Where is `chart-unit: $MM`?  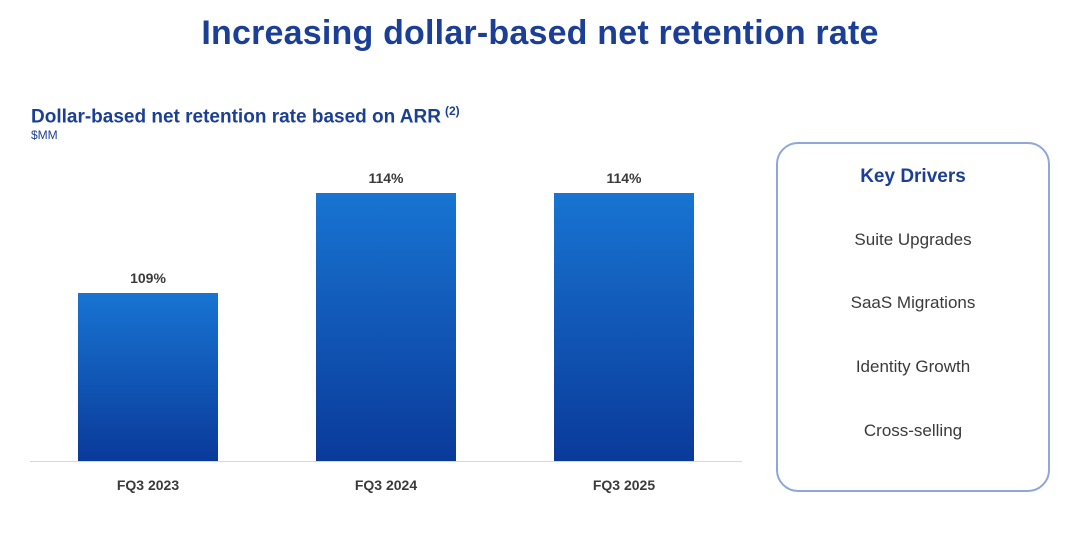 chart-unit: $MM is located at coordinates (44, 135).